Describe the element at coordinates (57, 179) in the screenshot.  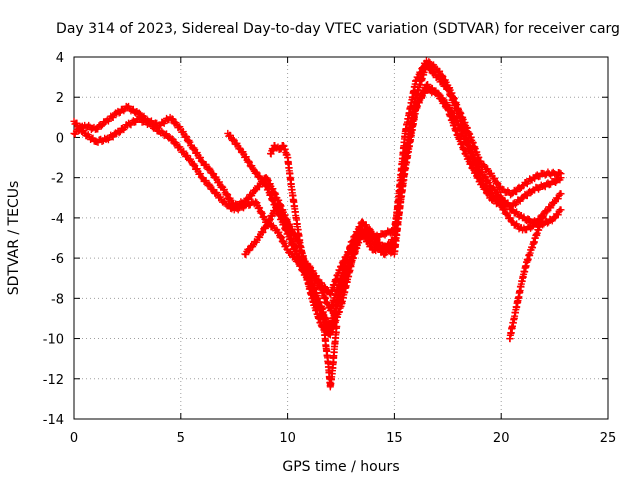
I see `y-tick-label: -2` at that location.